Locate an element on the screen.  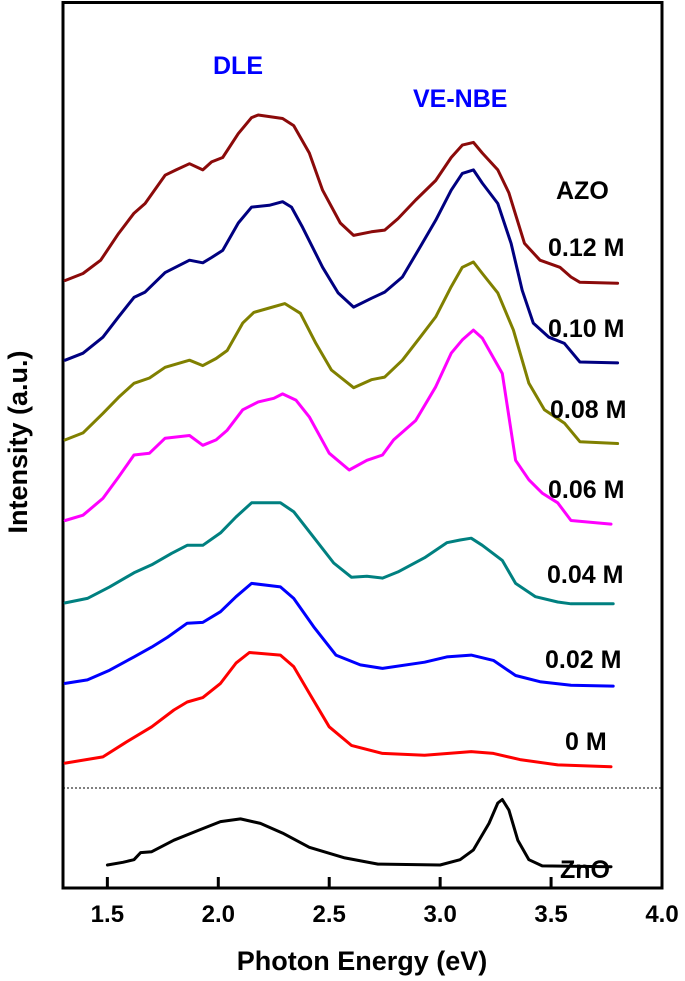
series-line-0-02-m is located at coordinates (339, 634).